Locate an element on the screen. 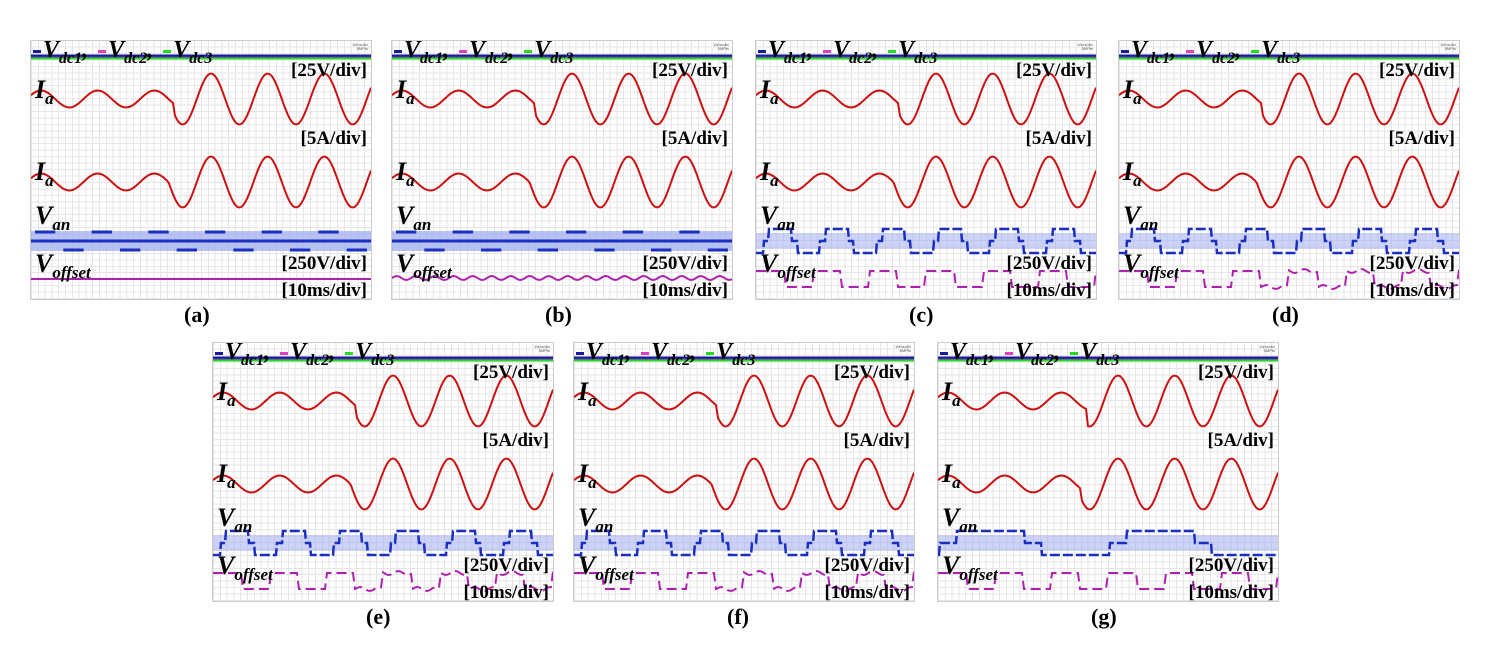 The height and width of the screenshot is (665, 1486). panel-caption: (e) is located at coordinates (378, 616).